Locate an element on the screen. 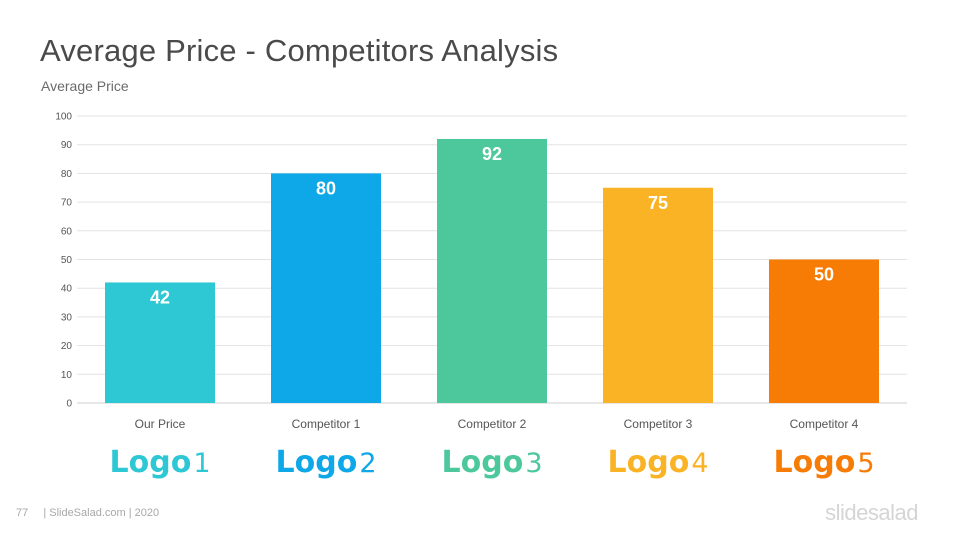  y-tick-label: 80 is located at coordinates (67, 174).